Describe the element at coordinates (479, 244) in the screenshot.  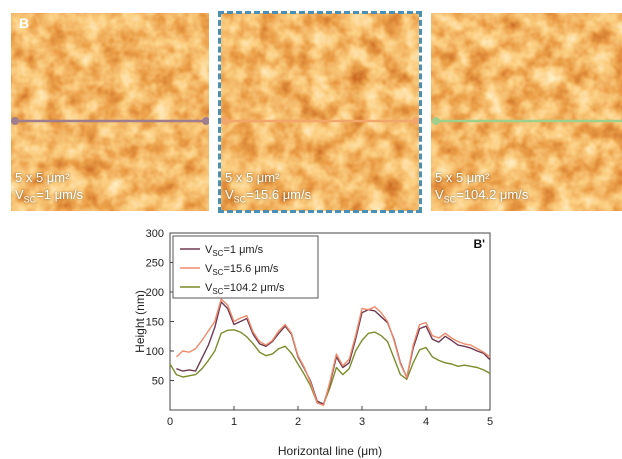
I see `panel-label-b-prime: B'` at that location.